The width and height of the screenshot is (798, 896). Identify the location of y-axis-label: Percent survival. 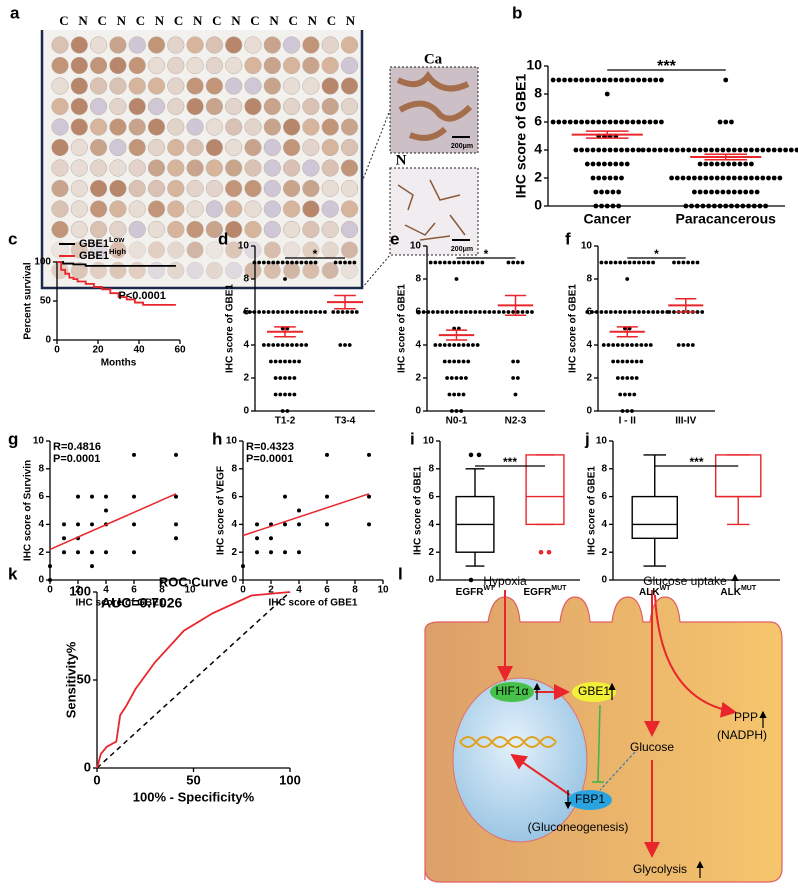
(28, 300).